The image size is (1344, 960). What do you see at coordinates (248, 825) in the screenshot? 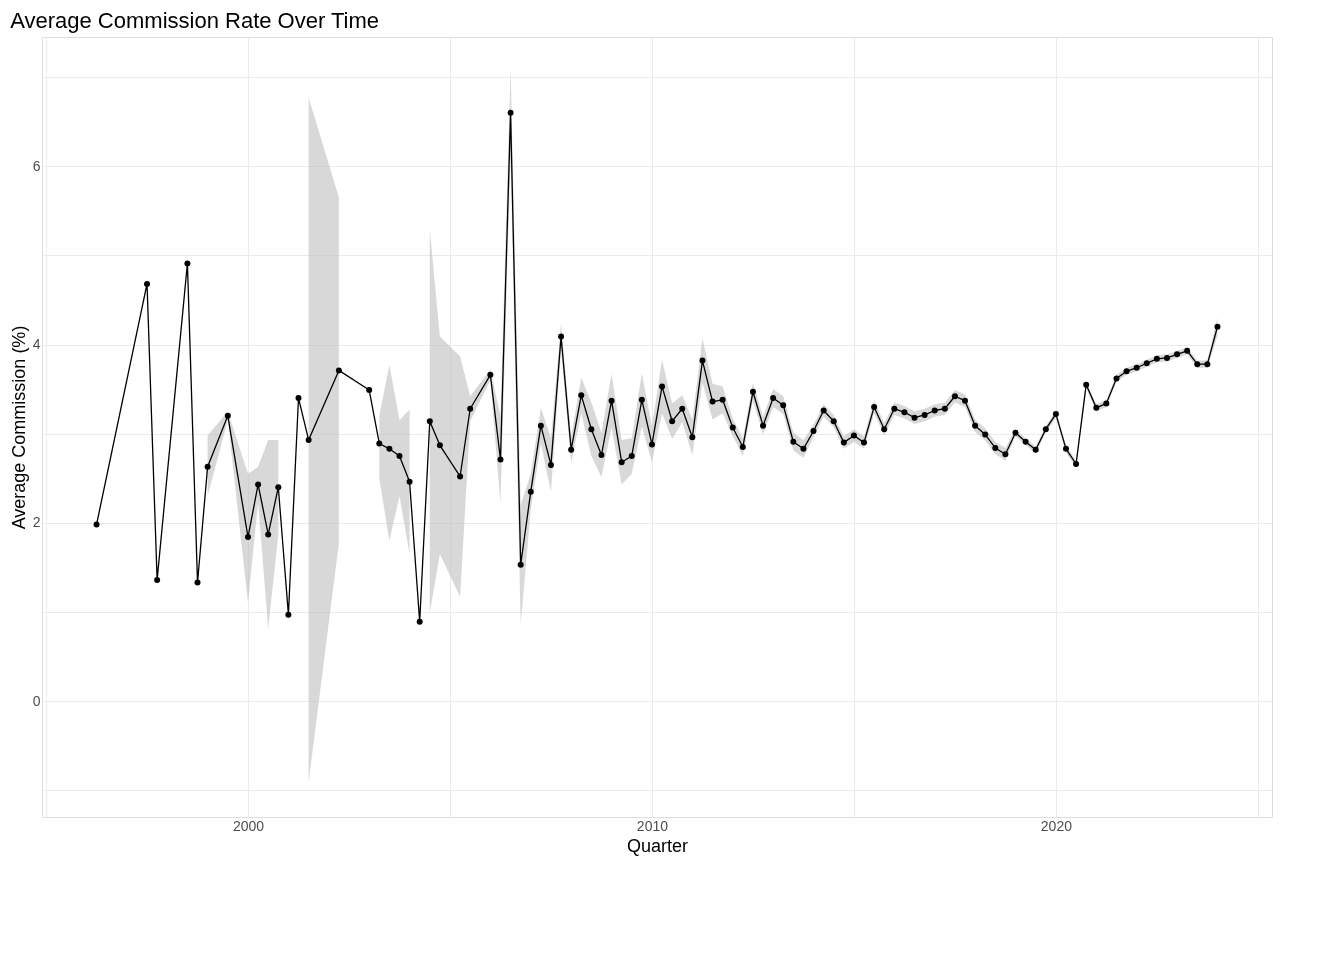
I see `x-tick-label: 2000` at bounding box center [248, 825].